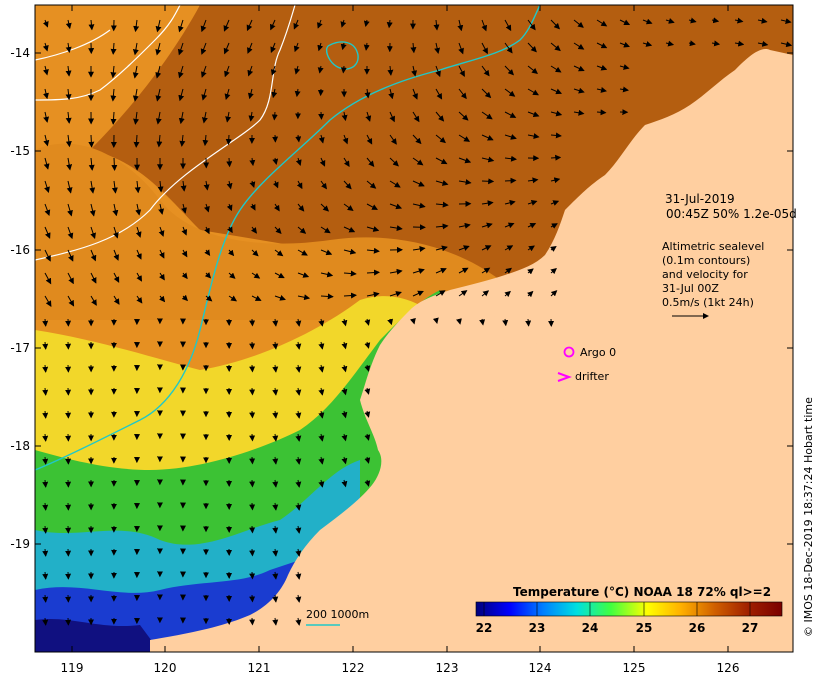  Describe the element at coordinates (808, 517) in the screenshot. I see `credit-text: © IMOS 18-Dec-2019 18:37:24 Hobart time` at that location.